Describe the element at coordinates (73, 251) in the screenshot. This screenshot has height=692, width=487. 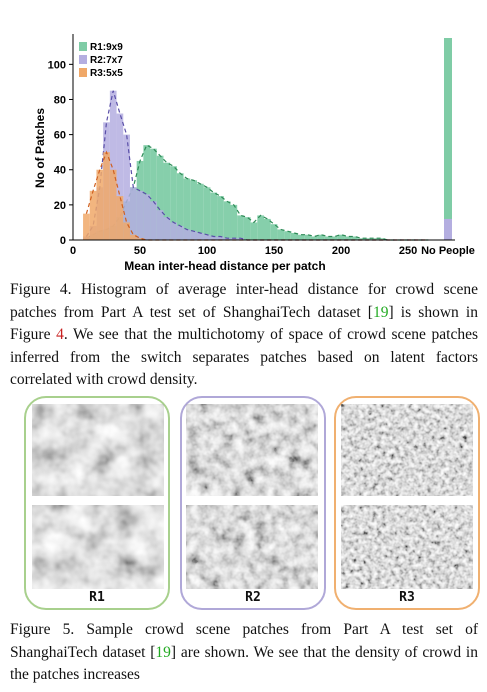
I see `x-tick-label: 0` at that location.